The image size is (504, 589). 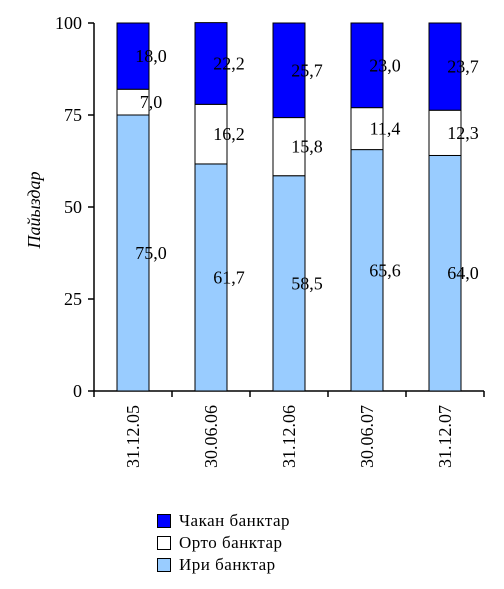 What do you see at coordinates (73, 207) in the screenshot?
I see `y-tick-label: 50` at bounding box center [73, 207].